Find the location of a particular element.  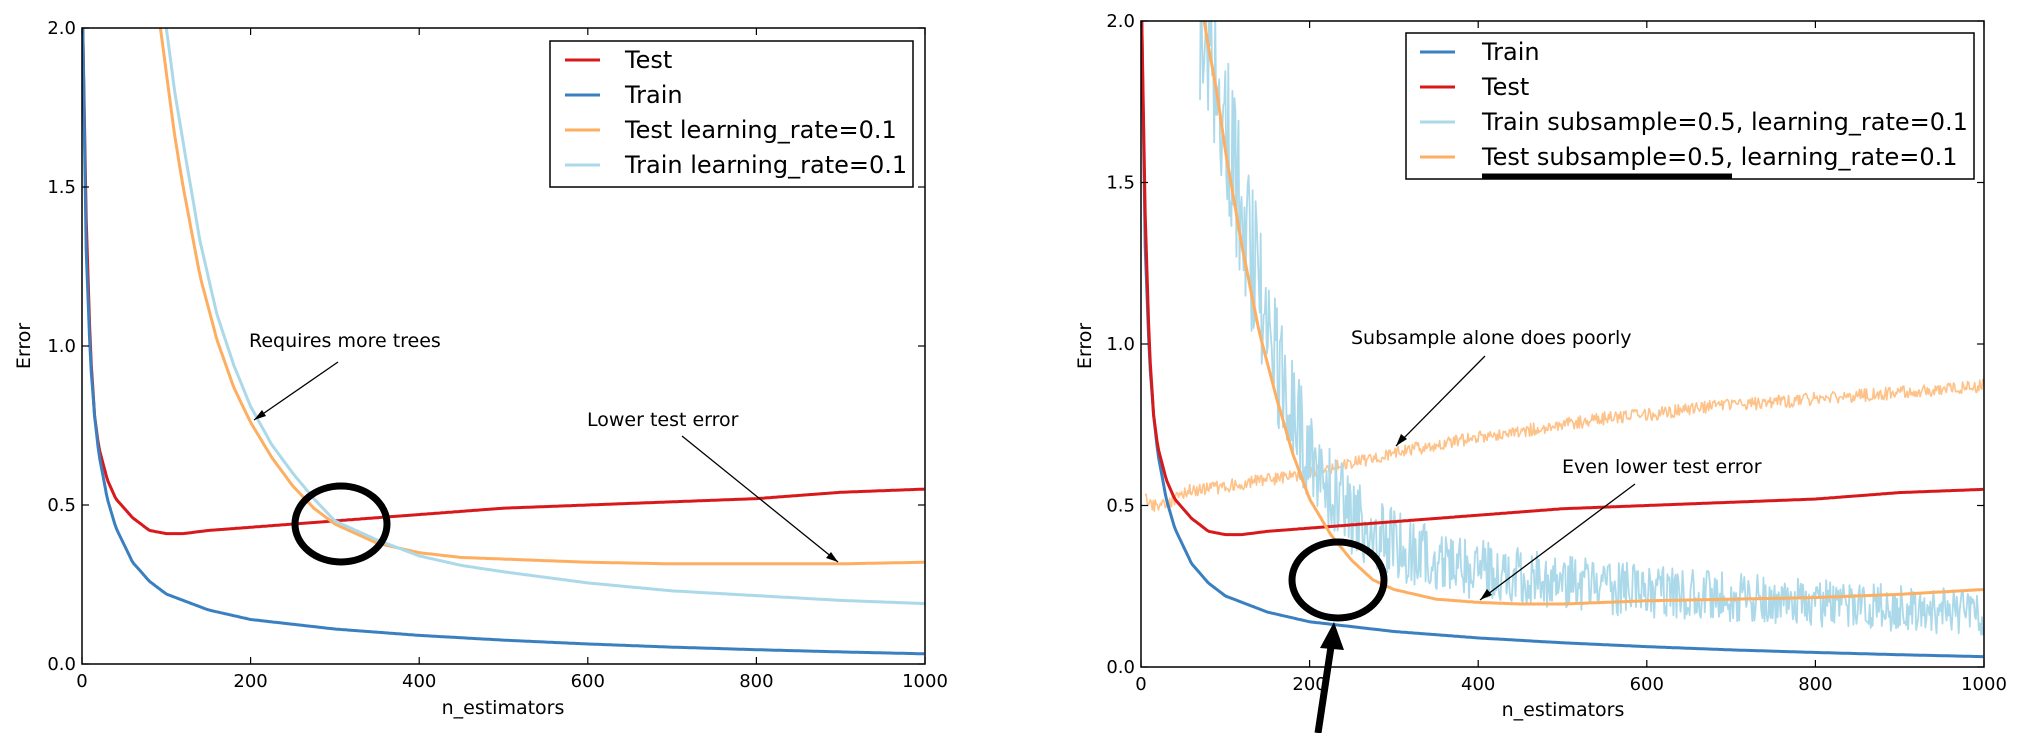

annotation-arrow-subsample-alone is located at coordinates (1440, 401).